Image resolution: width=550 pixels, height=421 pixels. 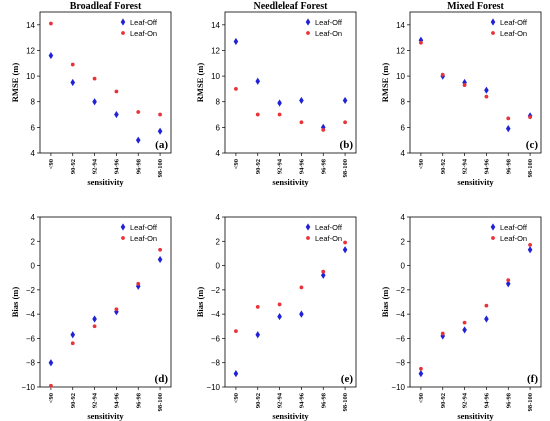 What do you see at coordinates (33, 266) in the screenshot?
I see `y-tick-label: 0` at bounding box center [33, 266].